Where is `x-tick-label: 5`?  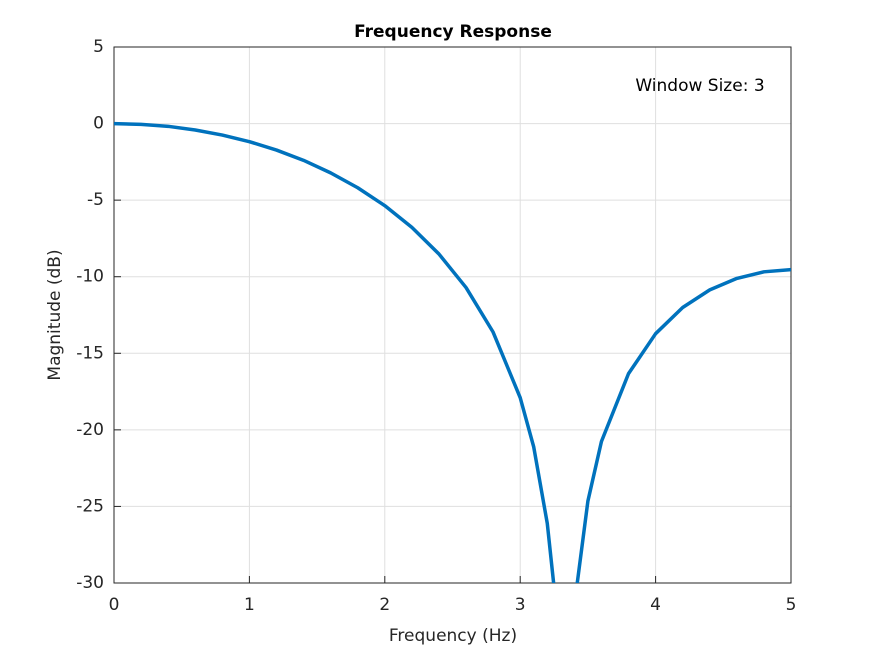 x-tick-label: 5 is located at coordinates (791, 605).